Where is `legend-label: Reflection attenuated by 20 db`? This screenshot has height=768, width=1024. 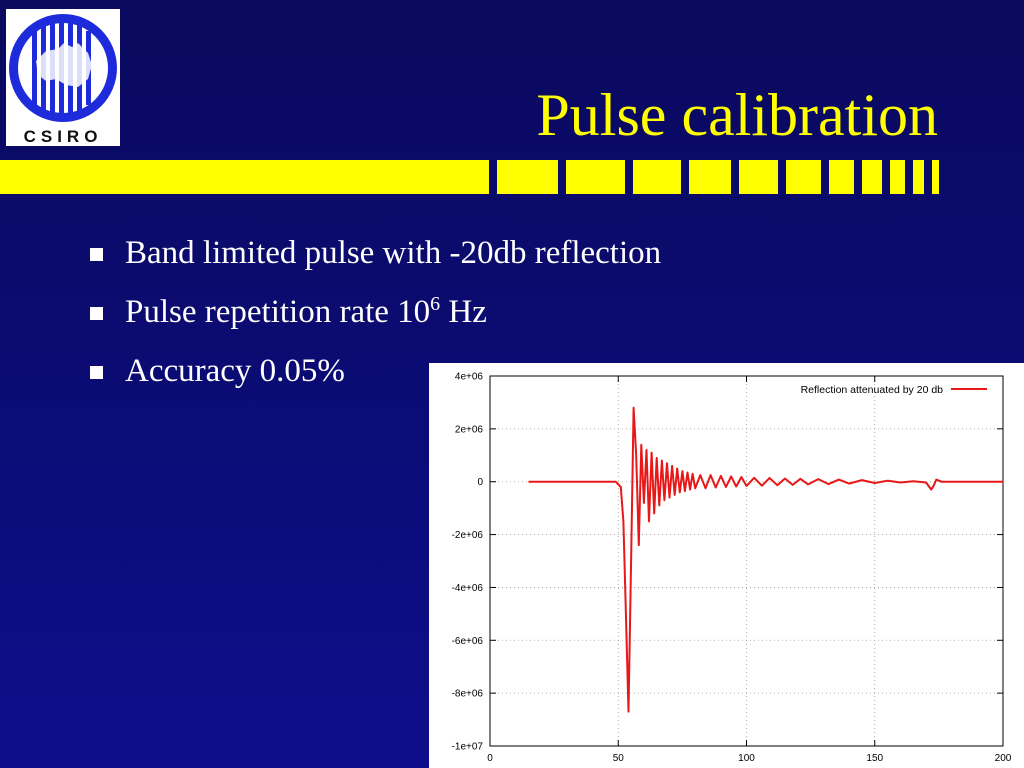
legend-label: Reflection attenuated by 20 db is located at coordinates (872, 390).